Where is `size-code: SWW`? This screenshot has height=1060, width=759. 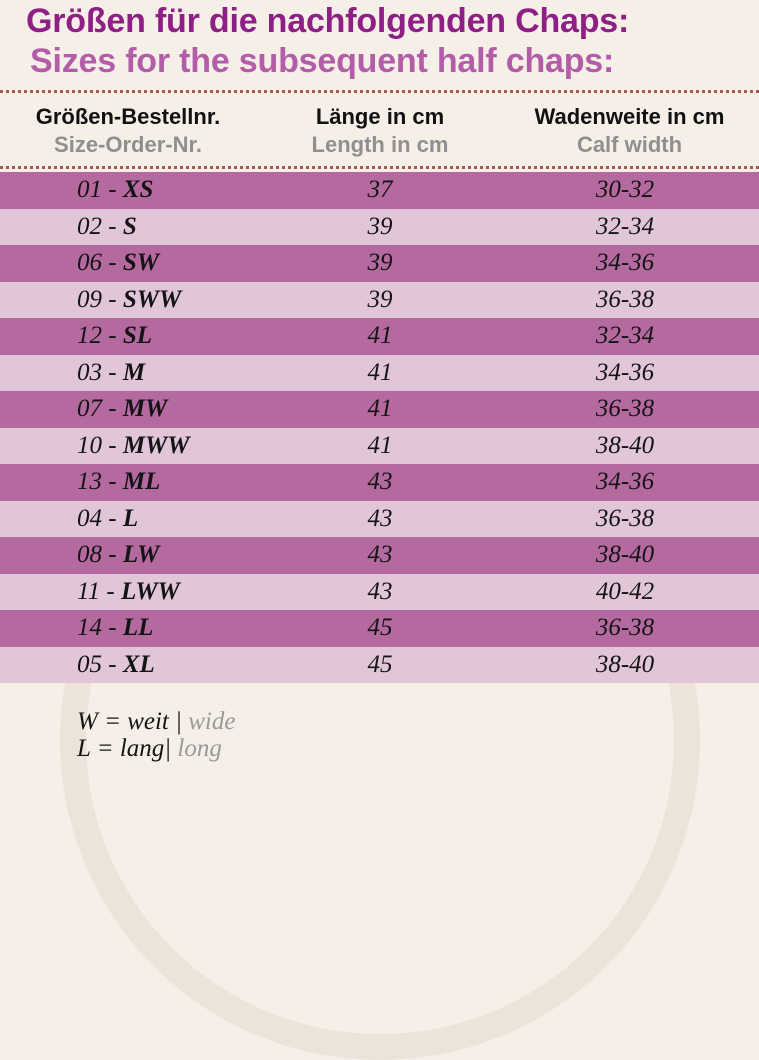 size-code: SWW is located at coordinates (152, 299).